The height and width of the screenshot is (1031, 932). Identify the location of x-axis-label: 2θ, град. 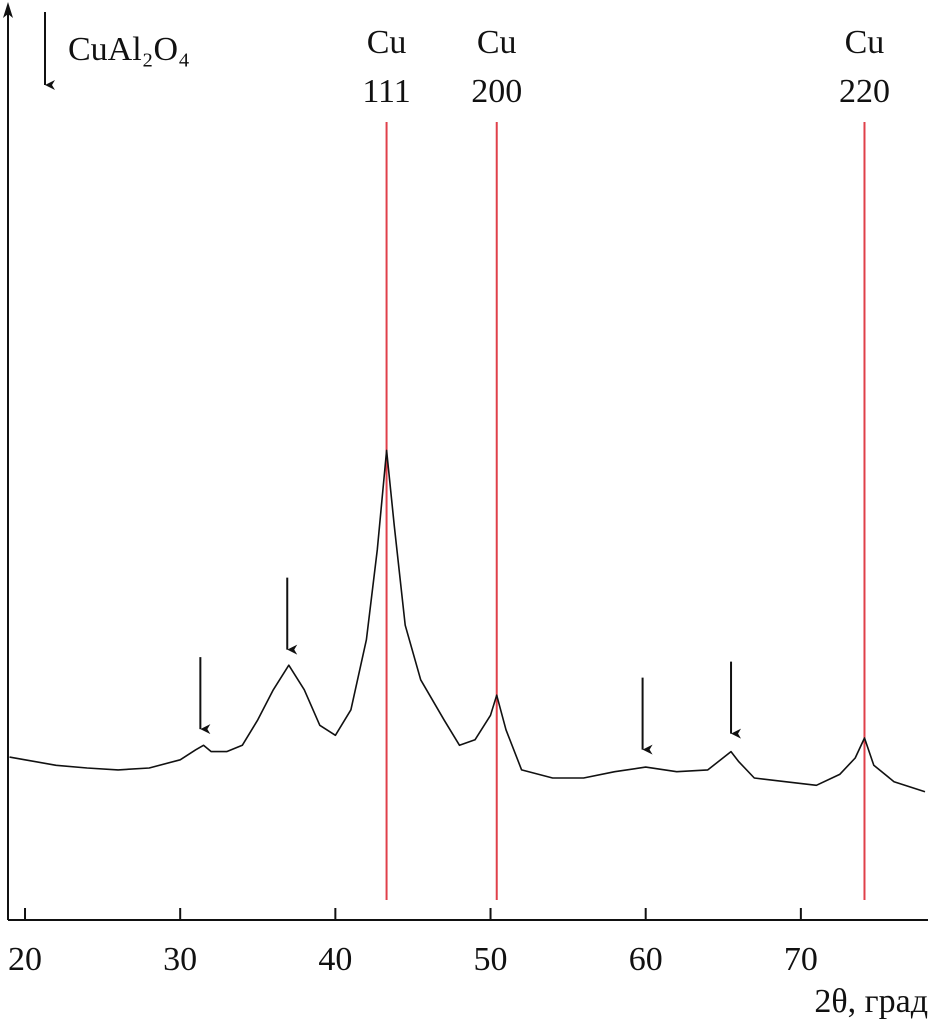
(871, 1001).